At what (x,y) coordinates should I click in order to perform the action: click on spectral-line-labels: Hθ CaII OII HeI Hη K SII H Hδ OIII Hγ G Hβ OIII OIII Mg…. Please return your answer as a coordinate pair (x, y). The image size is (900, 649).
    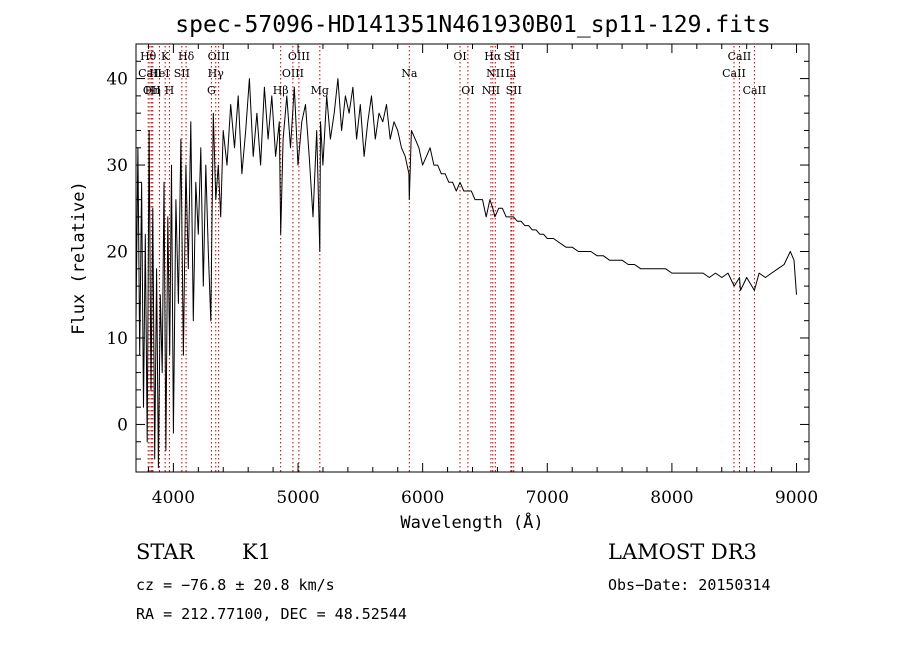
    Looking at the image, I should click on (452, 73).